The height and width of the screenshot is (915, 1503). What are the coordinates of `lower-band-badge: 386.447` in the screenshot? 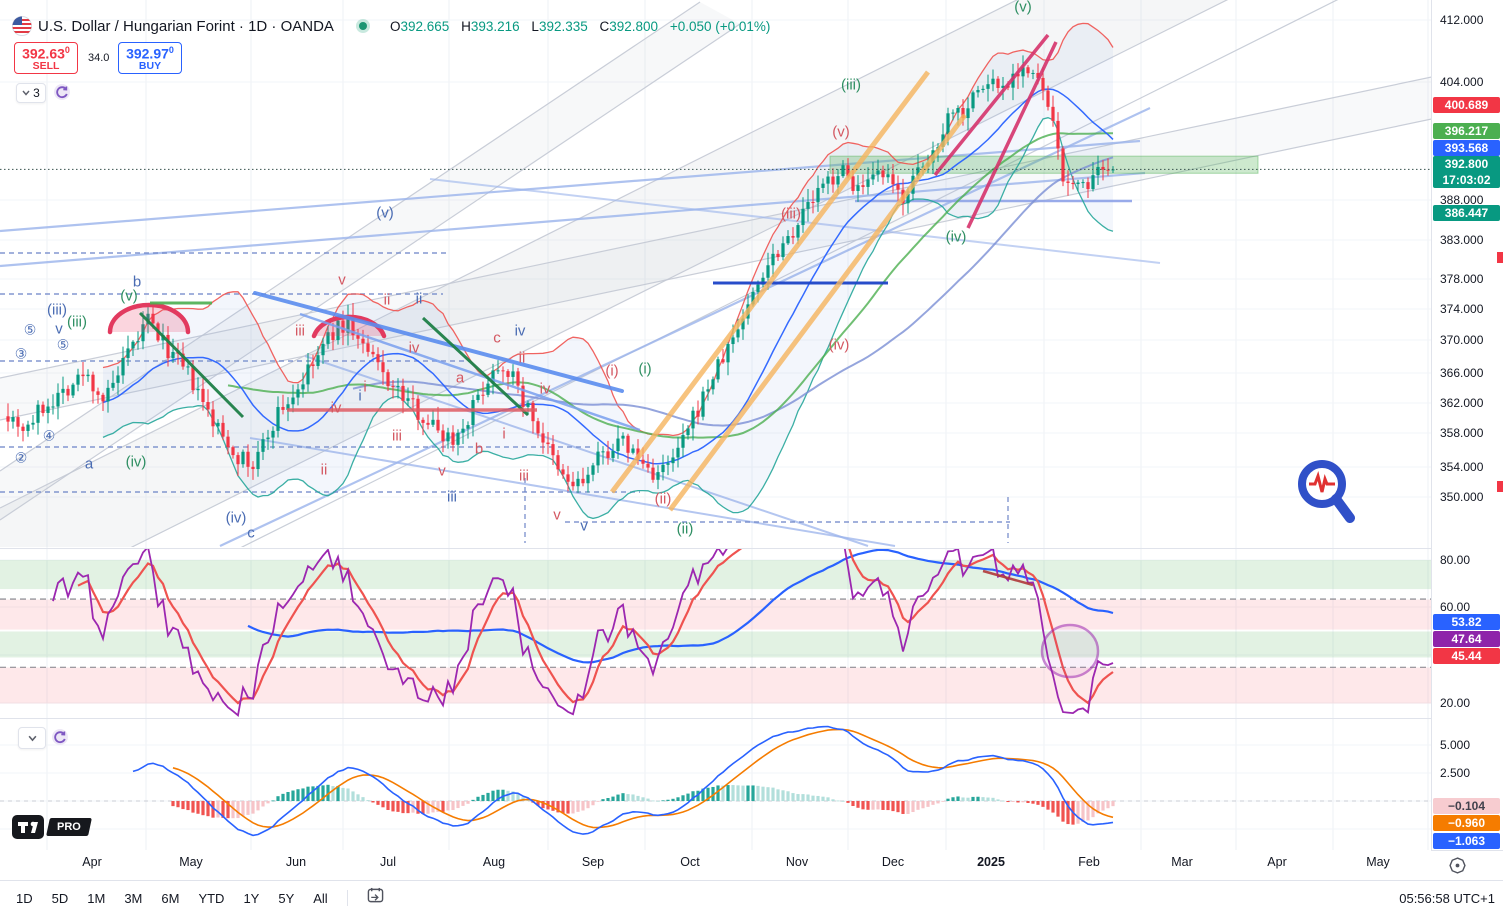 It's located at (1466, 213).